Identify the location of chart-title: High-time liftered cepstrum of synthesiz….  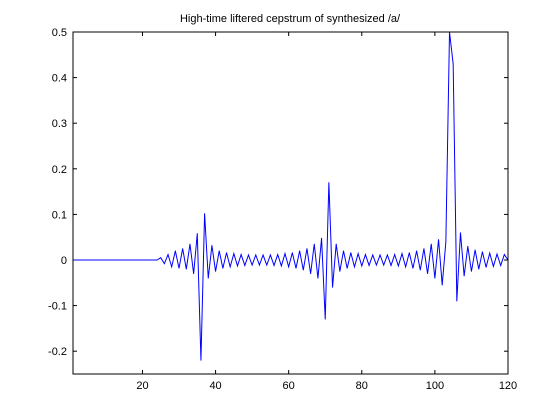
(290, 19).